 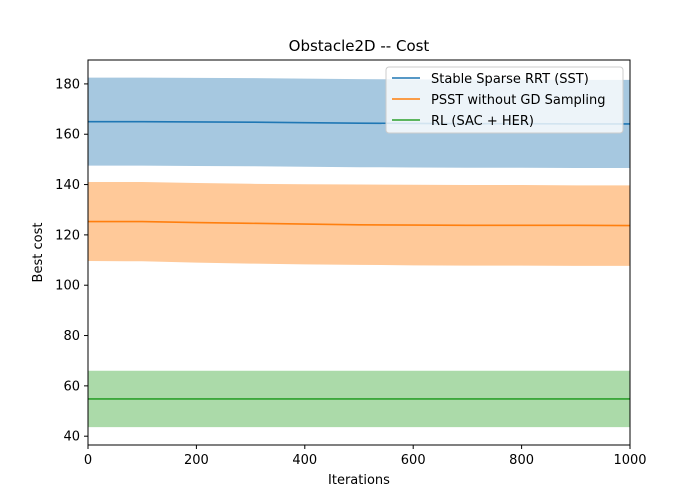 I want to click on y-tick-label: 40, so click(x=71, y=437).